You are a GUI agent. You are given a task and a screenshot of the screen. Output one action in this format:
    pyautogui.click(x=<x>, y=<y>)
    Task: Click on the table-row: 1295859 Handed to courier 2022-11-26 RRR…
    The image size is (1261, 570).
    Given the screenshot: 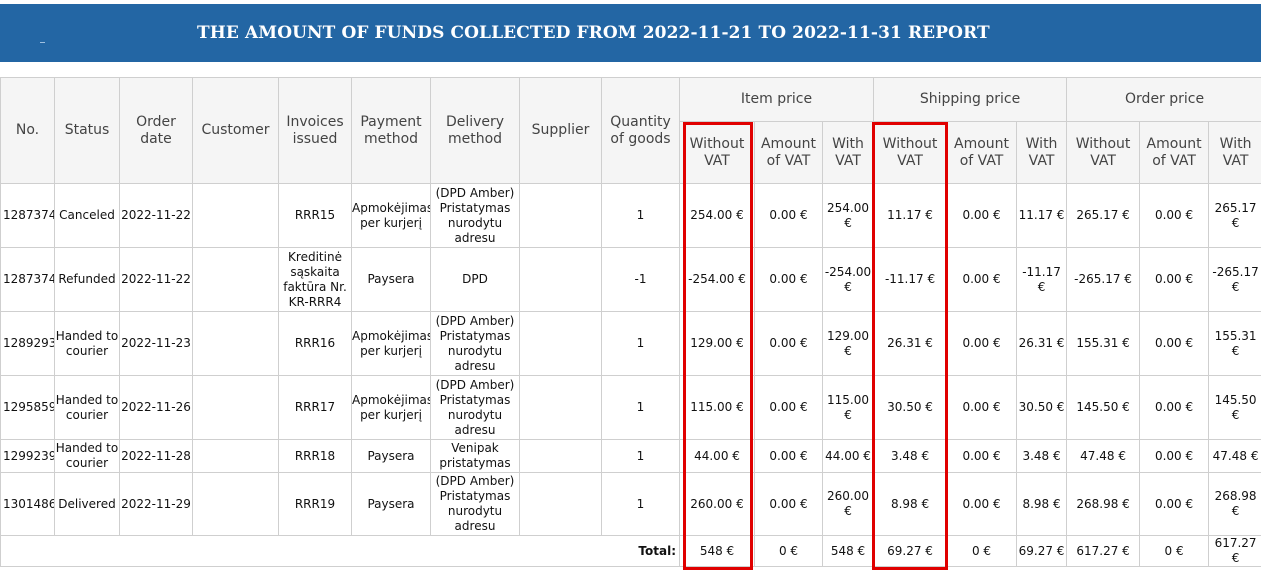 What is the action you would take?
    pyautogui.click(x=630, y=407)
    